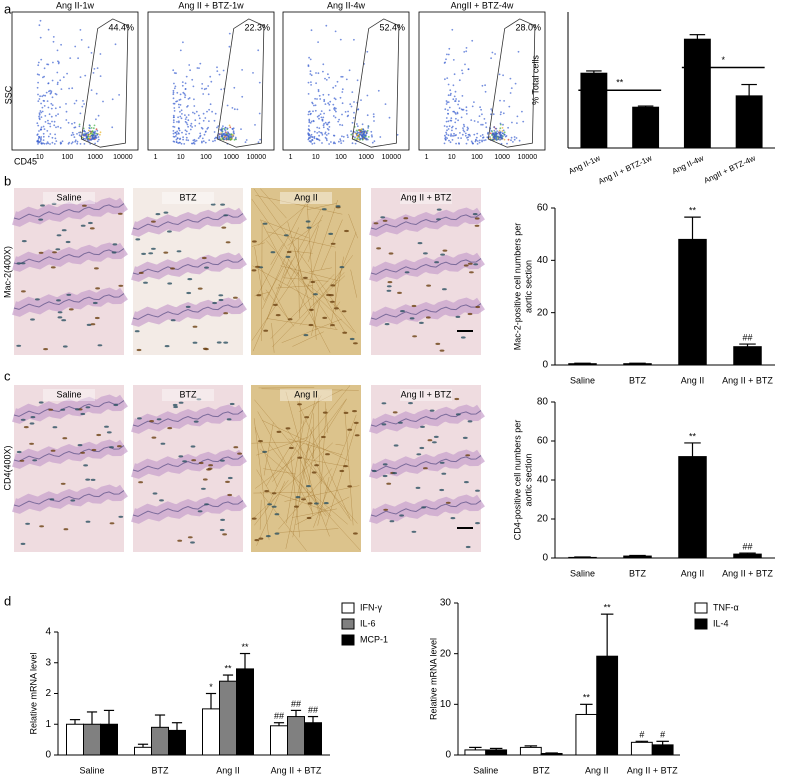 The image size is (787, 780). What do you see at coordinates (189, 197) in the screenshot?
I see `histology-title: BTZ` at bounding box center [189, 197].